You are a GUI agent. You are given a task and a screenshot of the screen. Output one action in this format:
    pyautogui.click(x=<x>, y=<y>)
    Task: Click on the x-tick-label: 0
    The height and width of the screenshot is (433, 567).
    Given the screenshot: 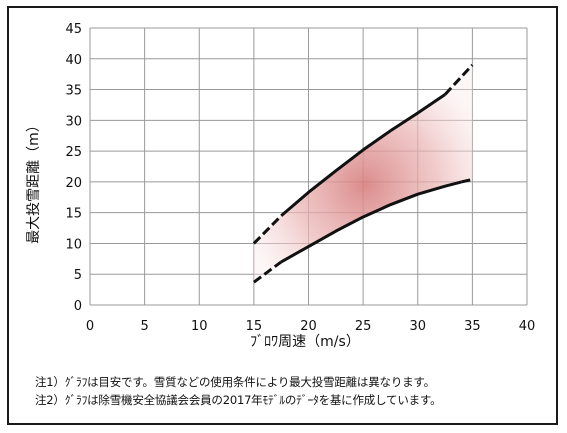 What is the action you would take?
    pyautogui.click(x=90, y=326)
    